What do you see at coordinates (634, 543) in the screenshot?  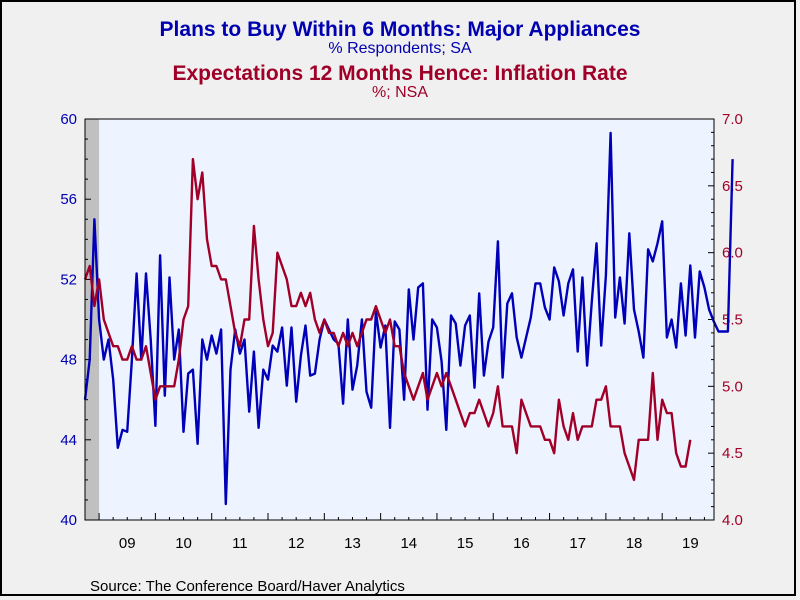 I see `x-tick-label: 18` at bounding box center [634, 543].